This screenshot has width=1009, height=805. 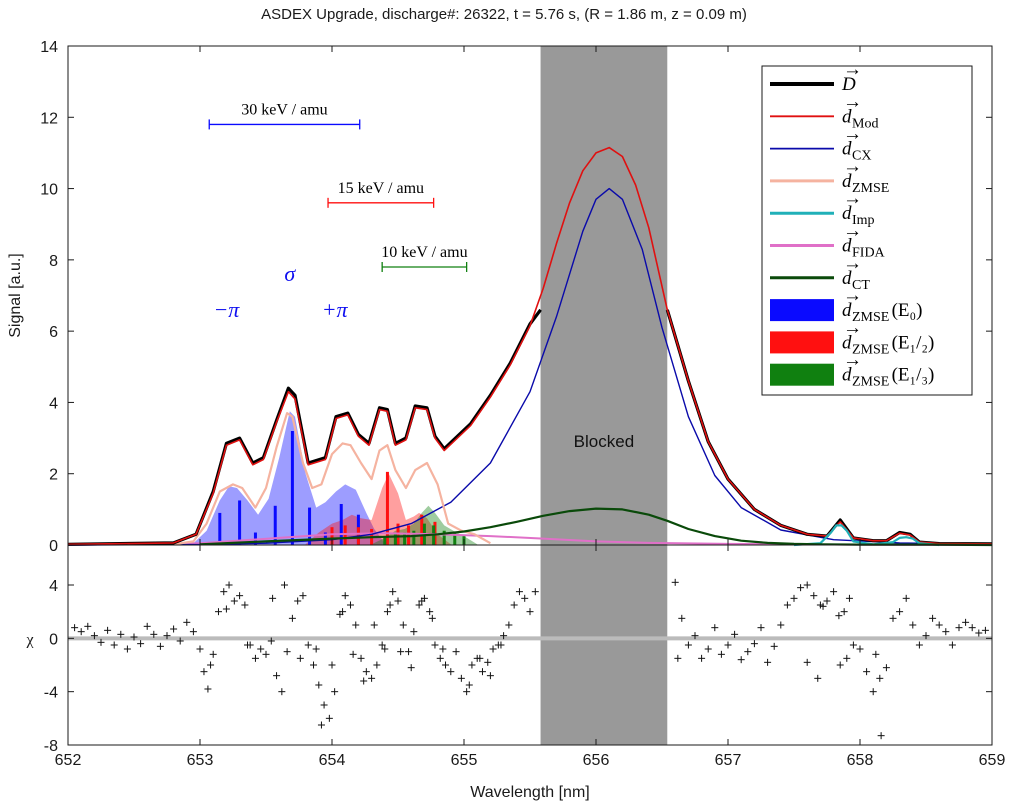 I want to click on y-tick-label: 8, so click(x=53, y=261).